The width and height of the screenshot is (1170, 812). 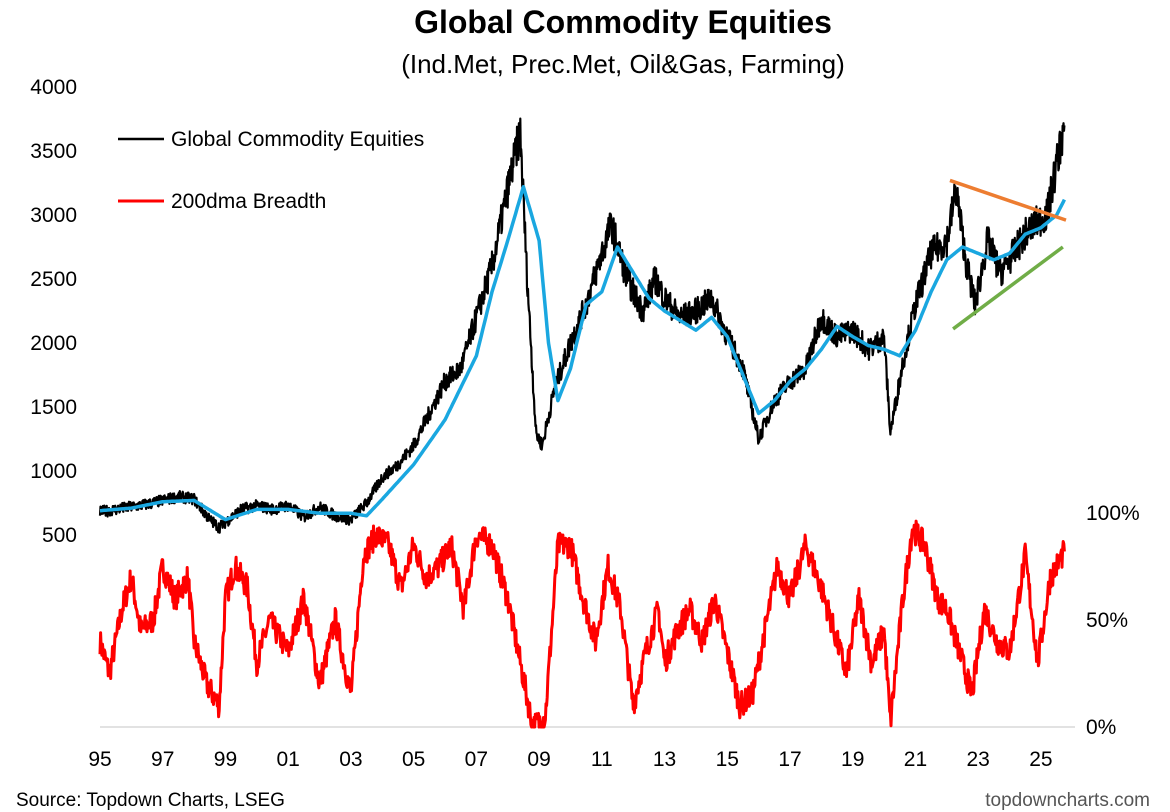 I want to click on support-trendline, so click(x=1008, y=288).